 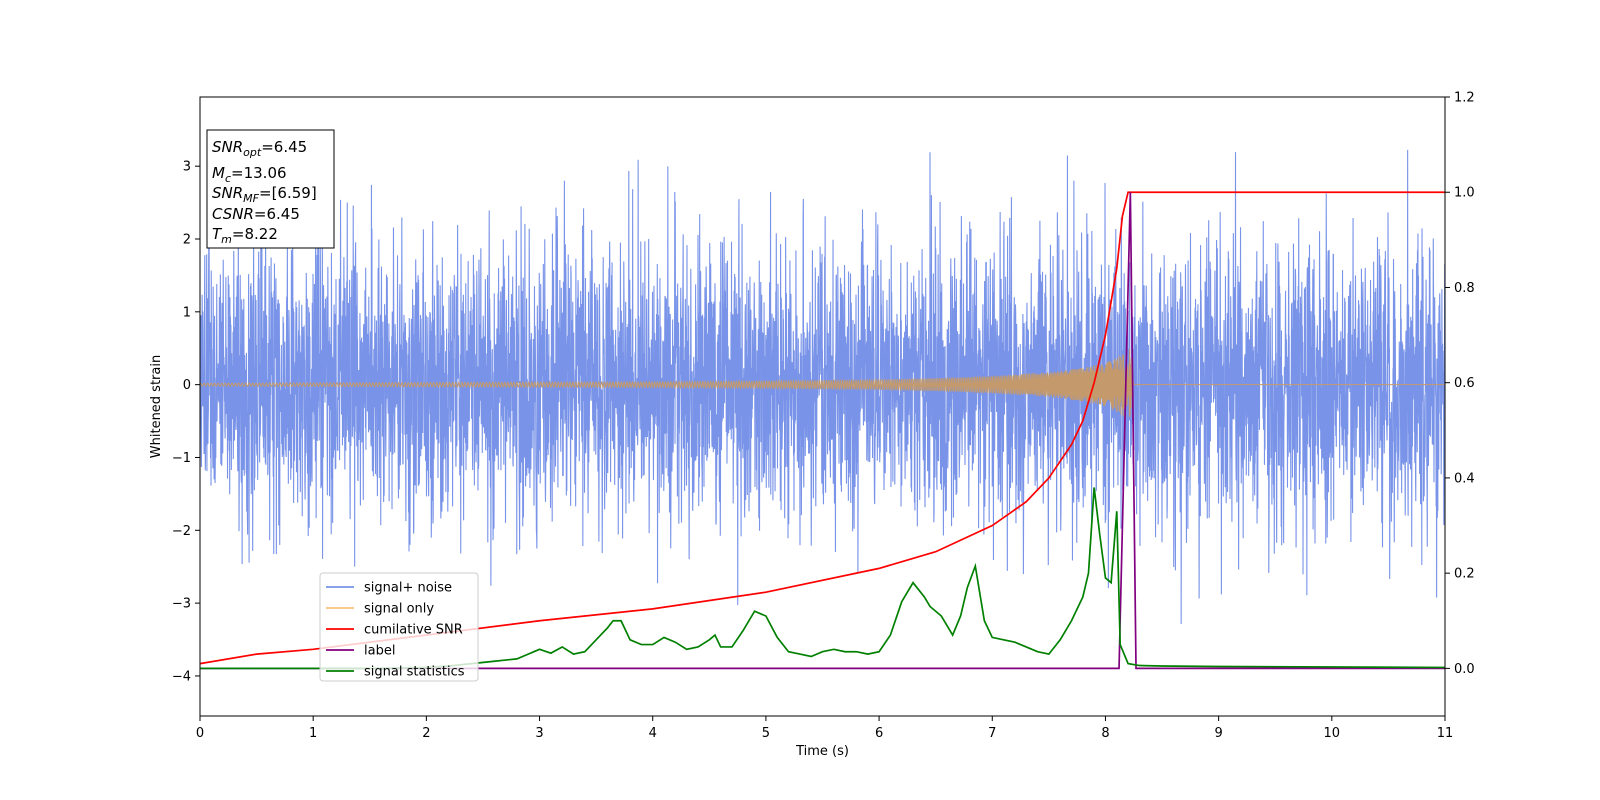 What do you see at coordinates (1105, 733) in the screenshot?
I see `x-tick-label: 8` at bounding box center [1105, 733].